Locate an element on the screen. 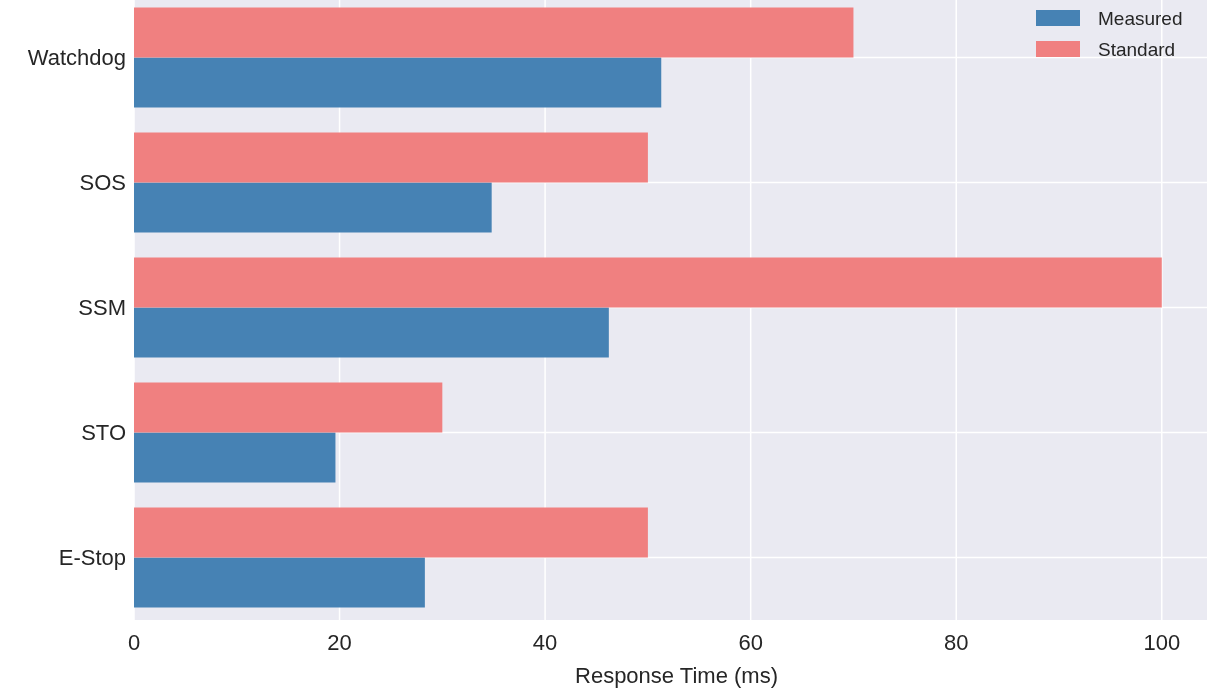 This screenshot has width=1207, height=690. x-tick-label: 20 is located at coordinates (339, 642).